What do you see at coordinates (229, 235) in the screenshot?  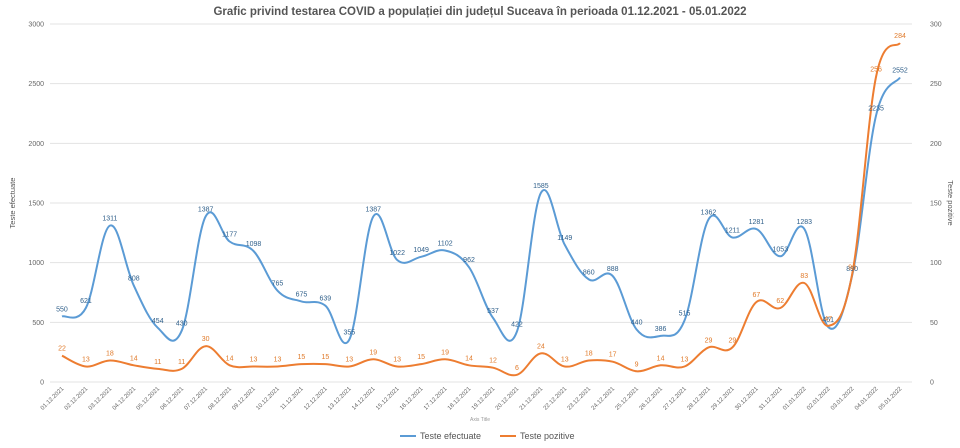 I see `data-label: 1177` at bounding box center [229, 235].